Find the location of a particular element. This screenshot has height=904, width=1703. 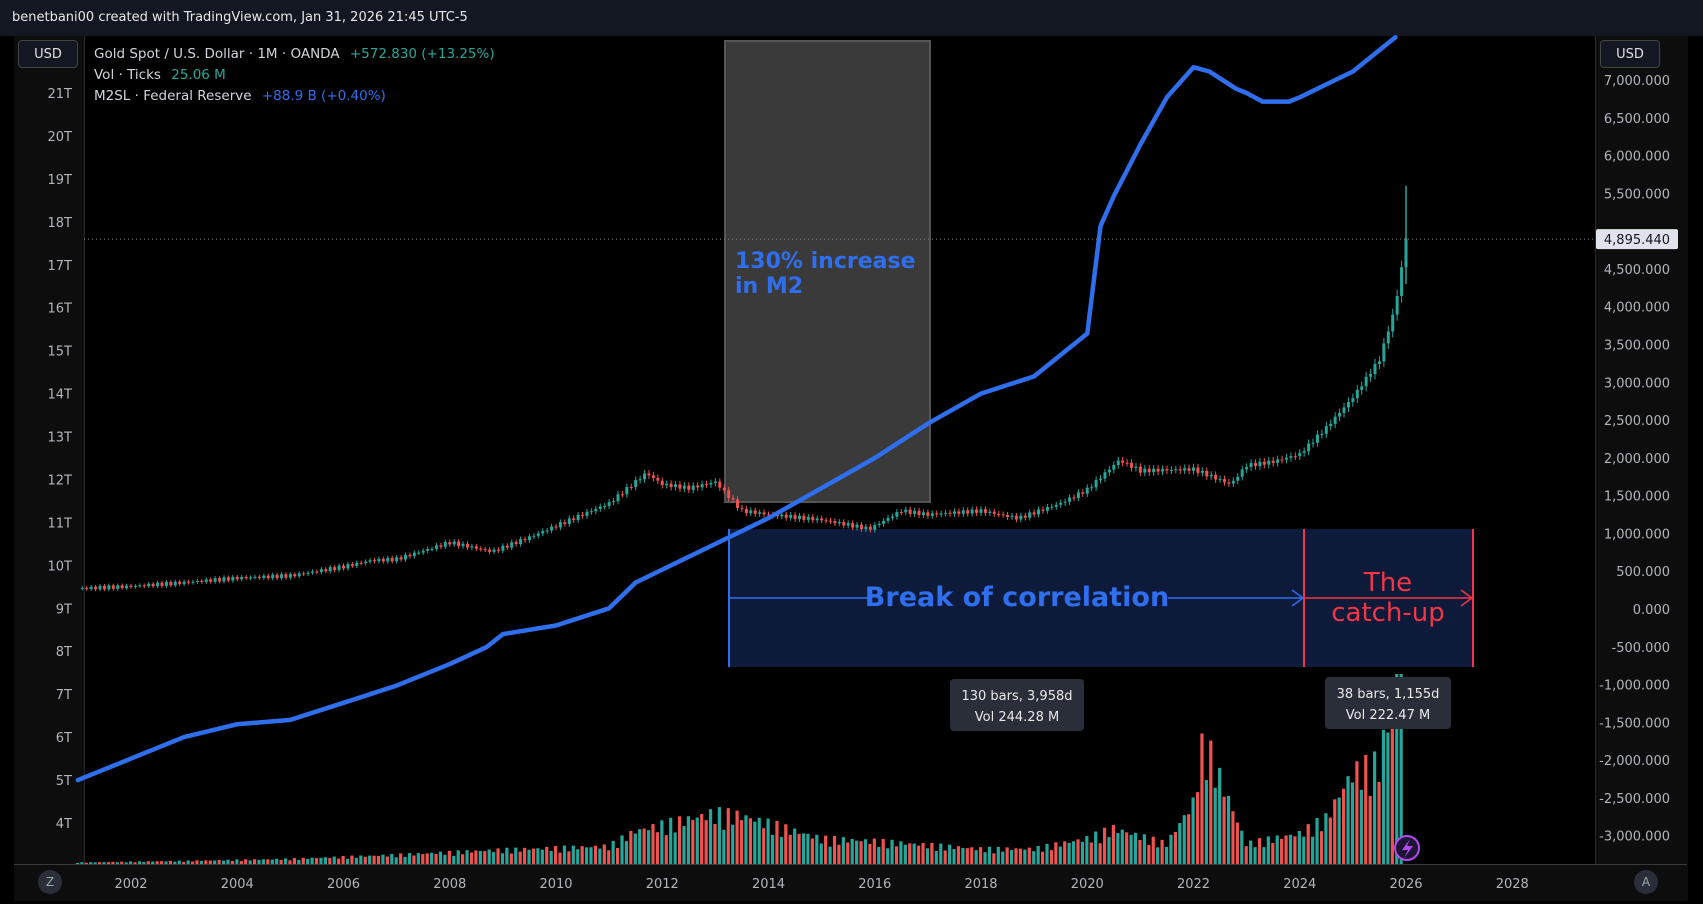

right-axis-tick: 5,500.000 is located at coordinates (1637, 194).